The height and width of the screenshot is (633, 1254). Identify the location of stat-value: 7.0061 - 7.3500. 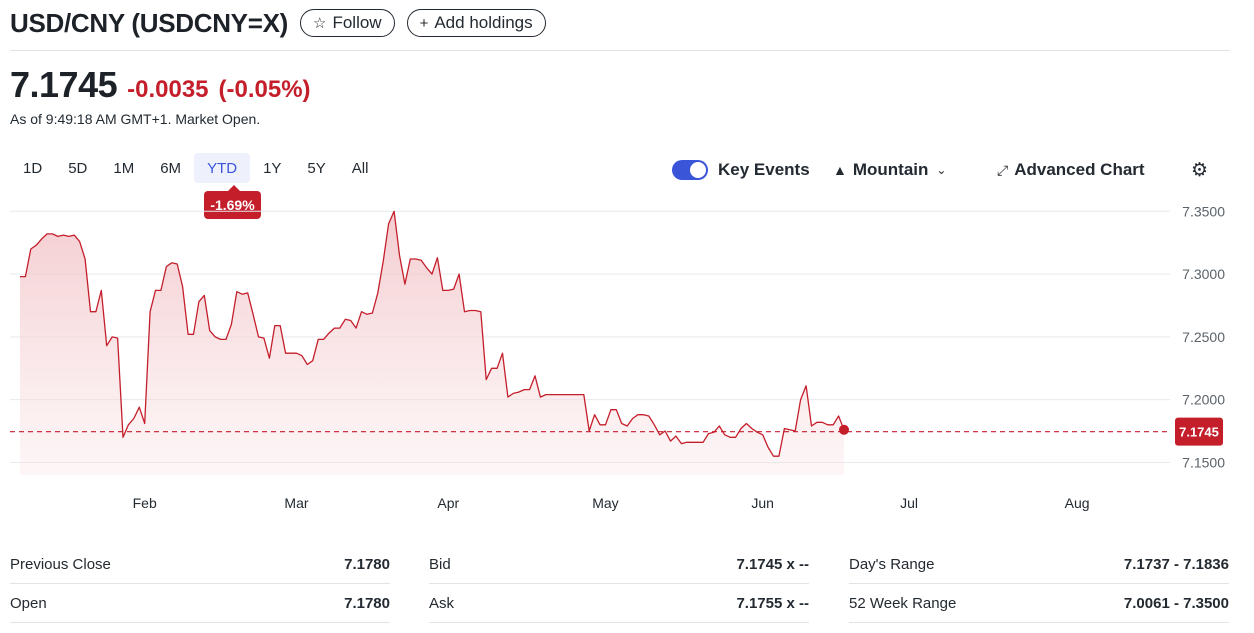
(1176, 603).